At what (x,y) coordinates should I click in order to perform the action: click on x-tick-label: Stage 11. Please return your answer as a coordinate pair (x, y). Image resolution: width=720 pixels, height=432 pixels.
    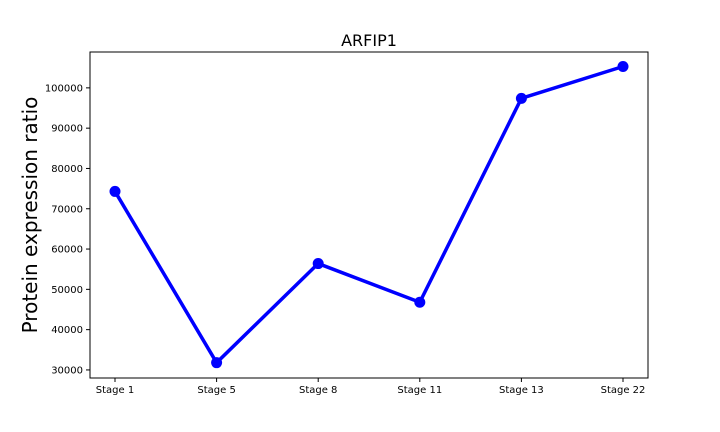
    Looking at the image, I should click on (419, 390).